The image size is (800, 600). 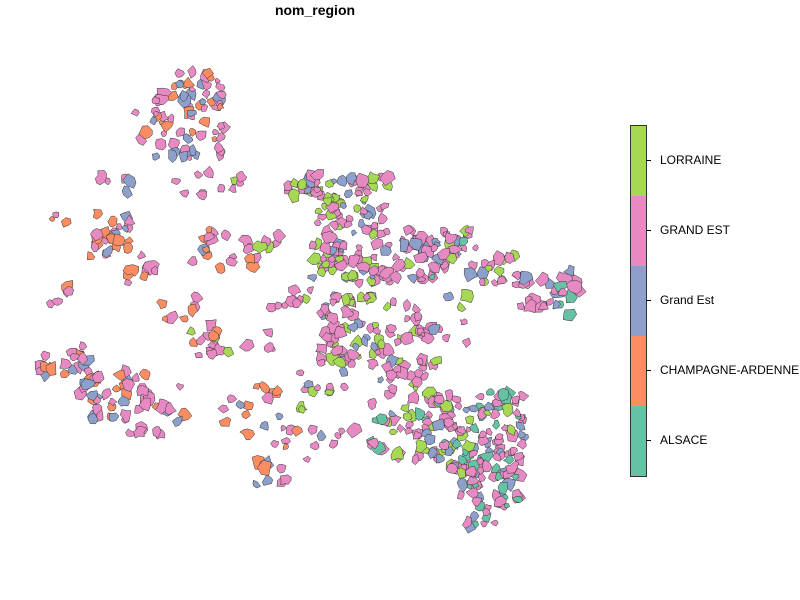 I want to click on legend-color-bar, so click(x=638, y=301).